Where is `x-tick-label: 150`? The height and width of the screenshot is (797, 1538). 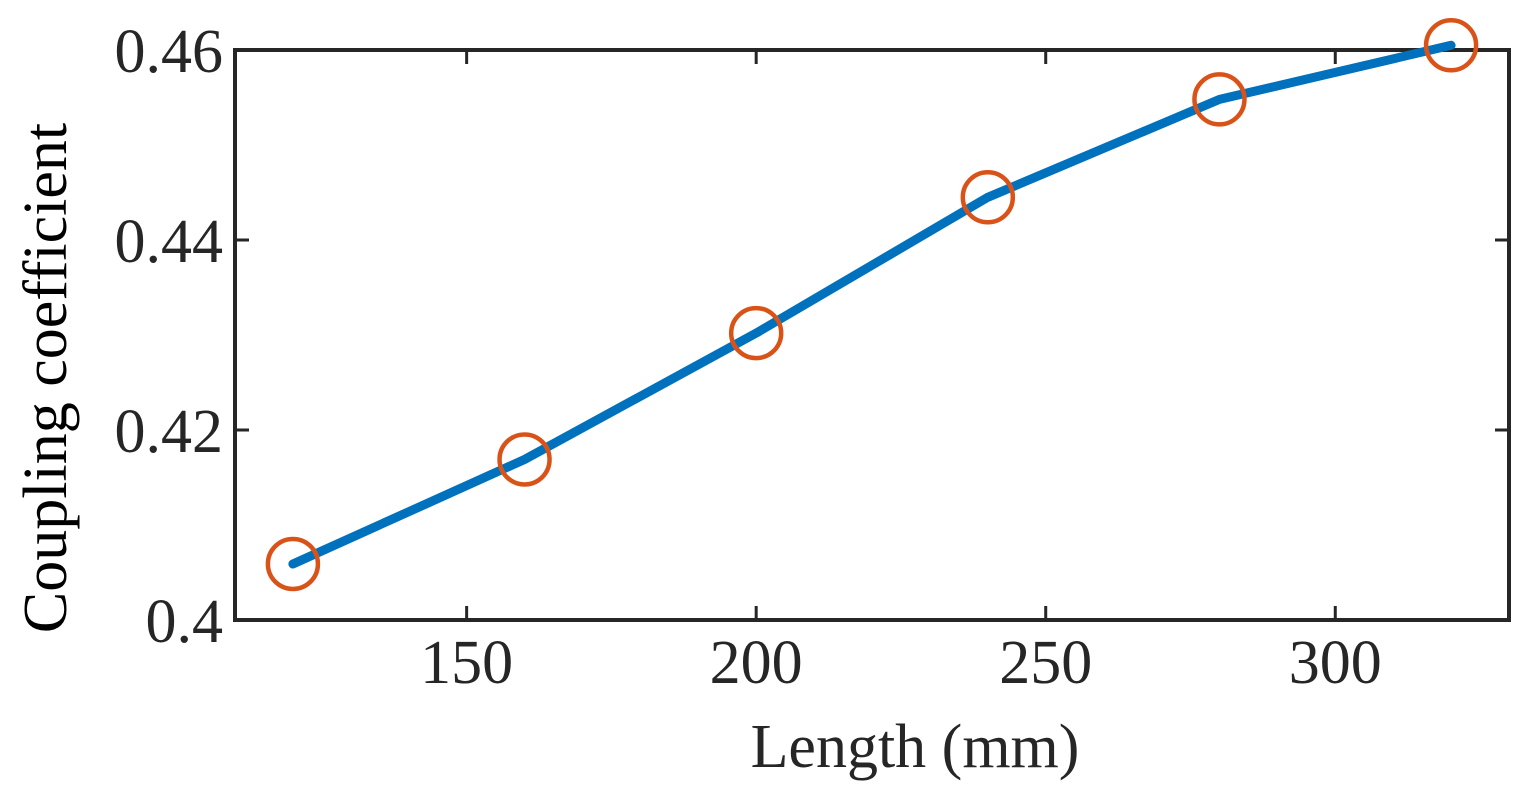 x-tick-label: 150 is located at coordinates (466, 663).